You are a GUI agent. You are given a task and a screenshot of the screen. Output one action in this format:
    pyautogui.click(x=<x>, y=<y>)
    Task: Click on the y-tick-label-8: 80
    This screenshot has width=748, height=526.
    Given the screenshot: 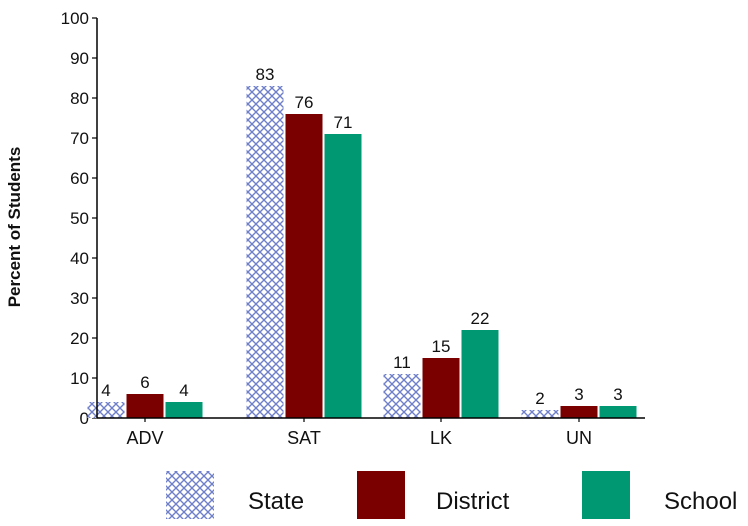 What is the action you would take?
    pyautogui.click(x=79, y=98)
    